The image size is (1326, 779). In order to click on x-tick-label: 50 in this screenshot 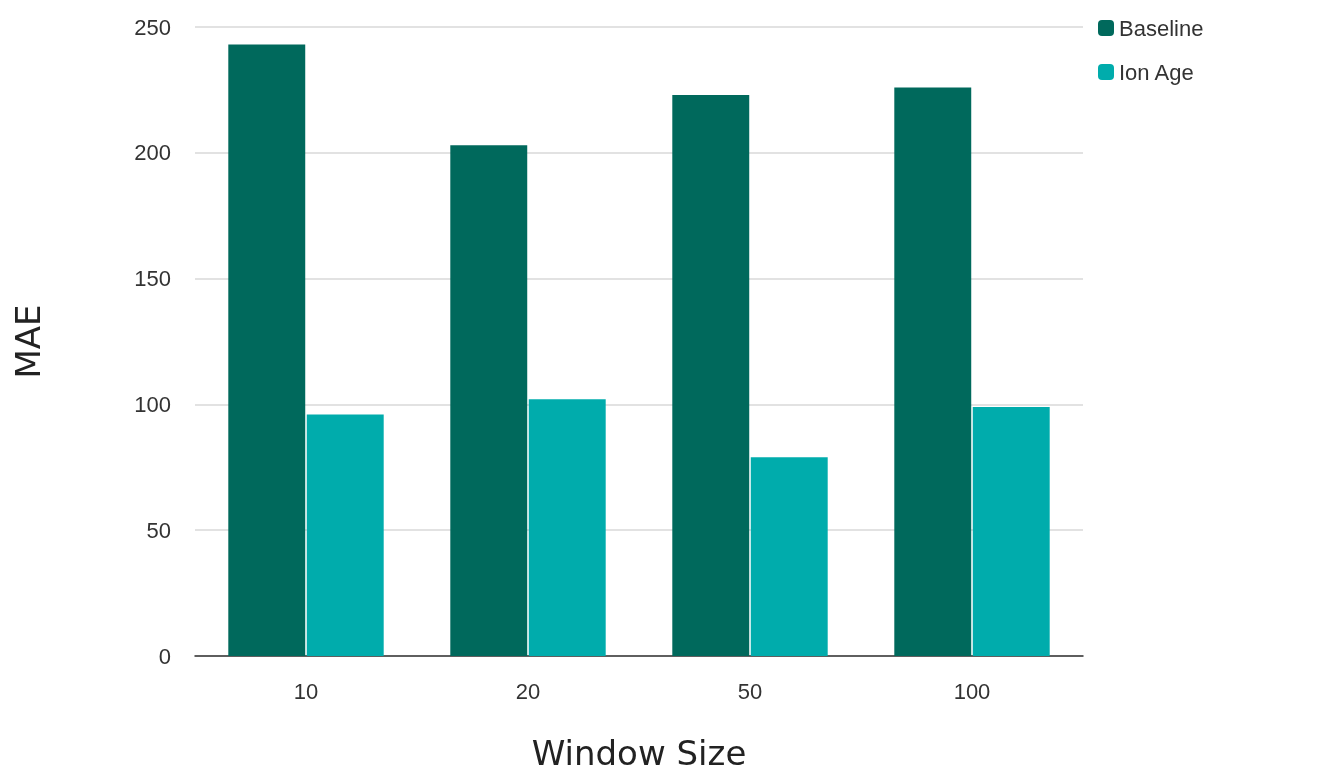, I will do `click(750, 691)`.